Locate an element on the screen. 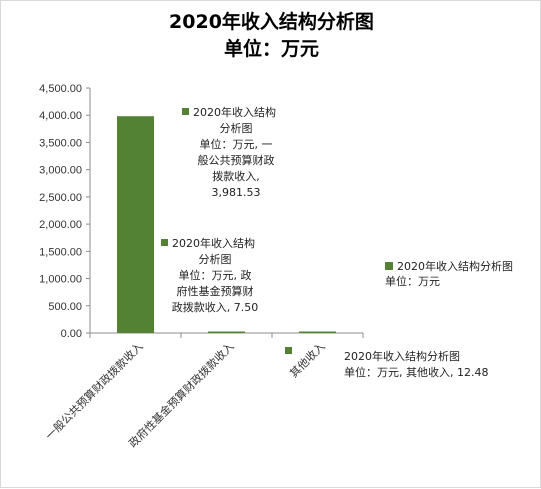 This screenshot has width=541, height=489. legend-swatch is located at coordinates (389, 266).